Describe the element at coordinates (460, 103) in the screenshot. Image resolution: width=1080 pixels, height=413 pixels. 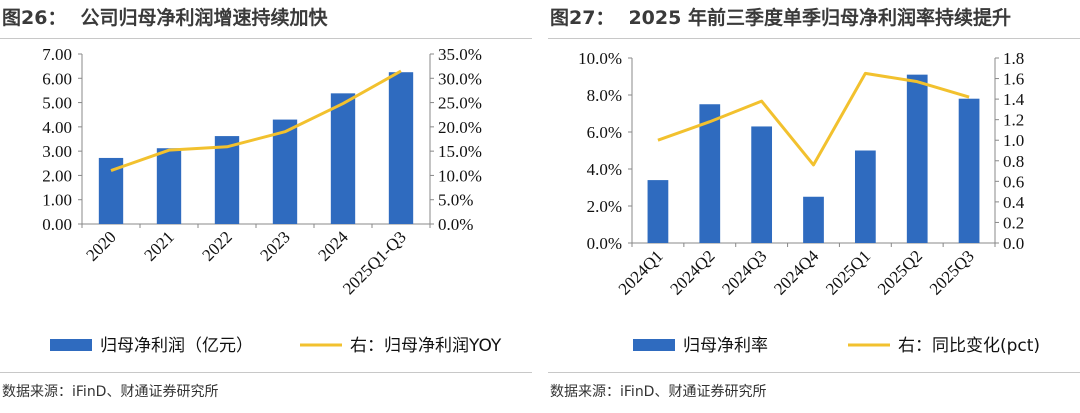
I see `right-tick-label: 25.0%` at that location.